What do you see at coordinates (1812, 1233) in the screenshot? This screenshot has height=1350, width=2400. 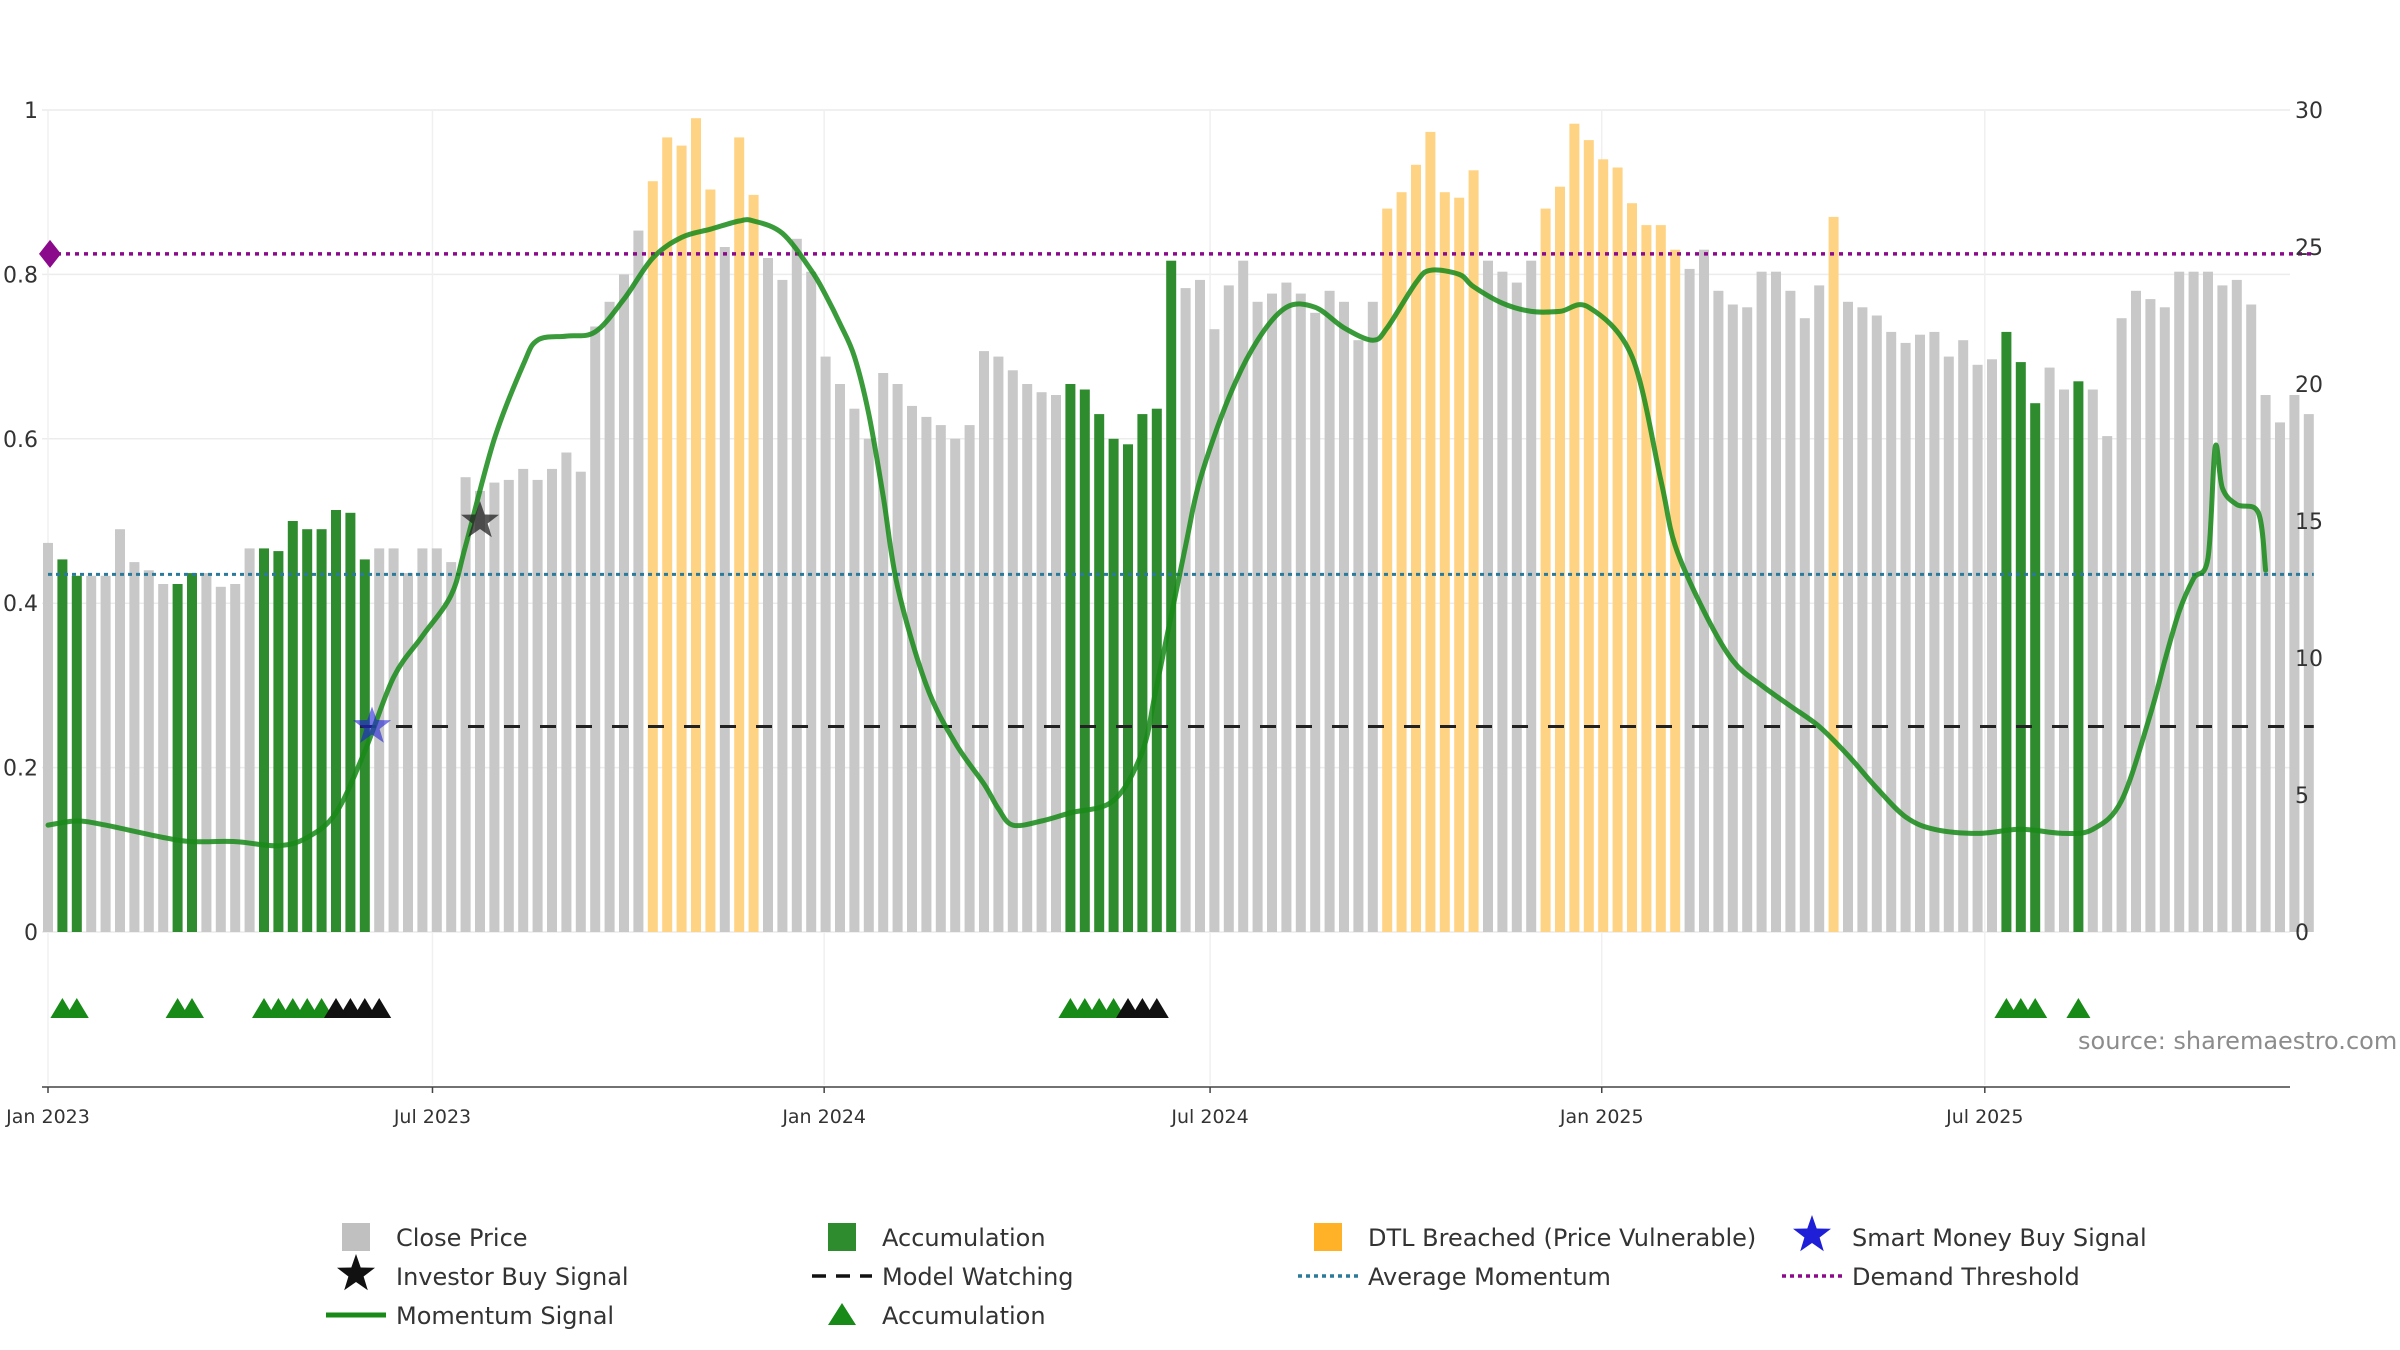 I see `legend-star-icon` at bounding box center [1812, 1233].